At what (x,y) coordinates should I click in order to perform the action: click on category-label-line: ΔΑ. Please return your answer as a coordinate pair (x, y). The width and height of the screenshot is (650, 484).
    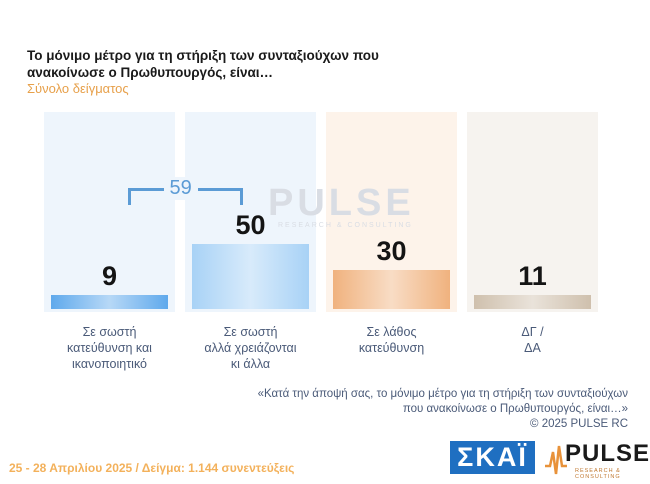
    Looking at the image, I should click on (532, 348).